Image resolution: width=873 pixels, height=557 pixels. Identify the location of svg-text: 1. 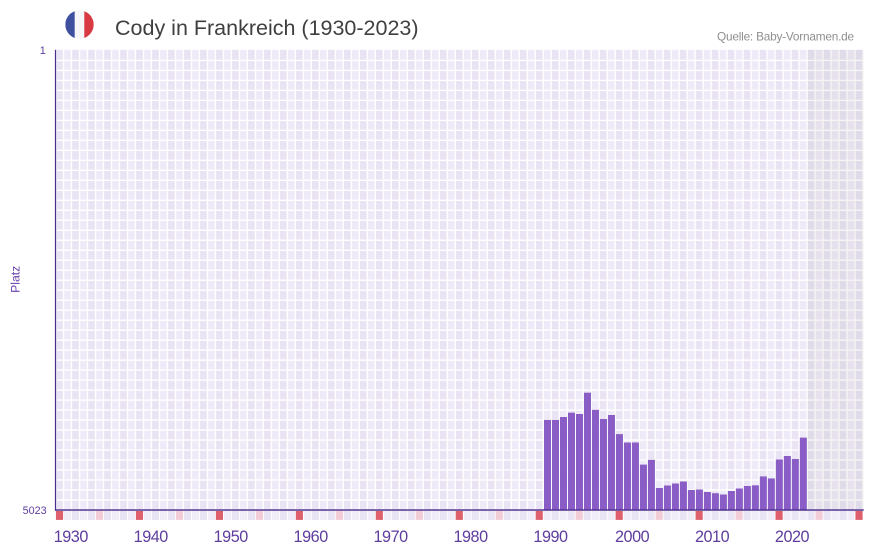
(43, 51).